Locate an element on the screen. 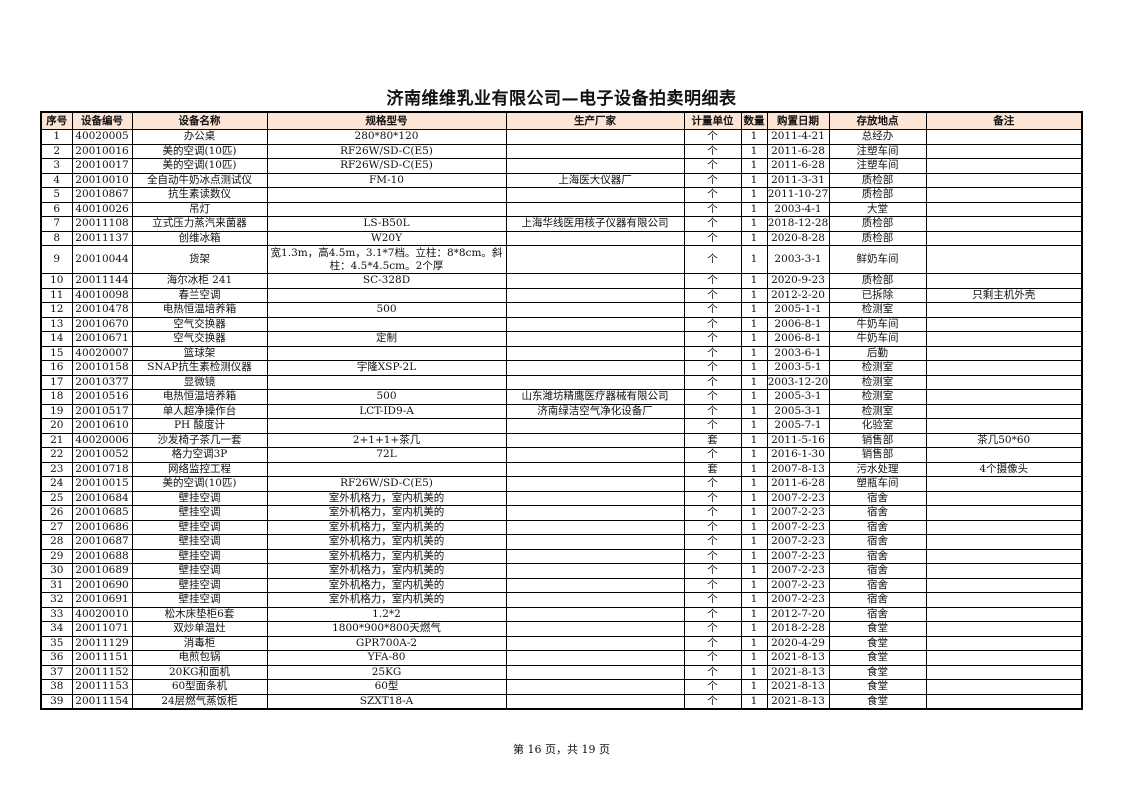  table-row: 1 40020005 办公桌 280*80*120 个 1 2011-4-21 总经办 is located at coordinates (561, 137).